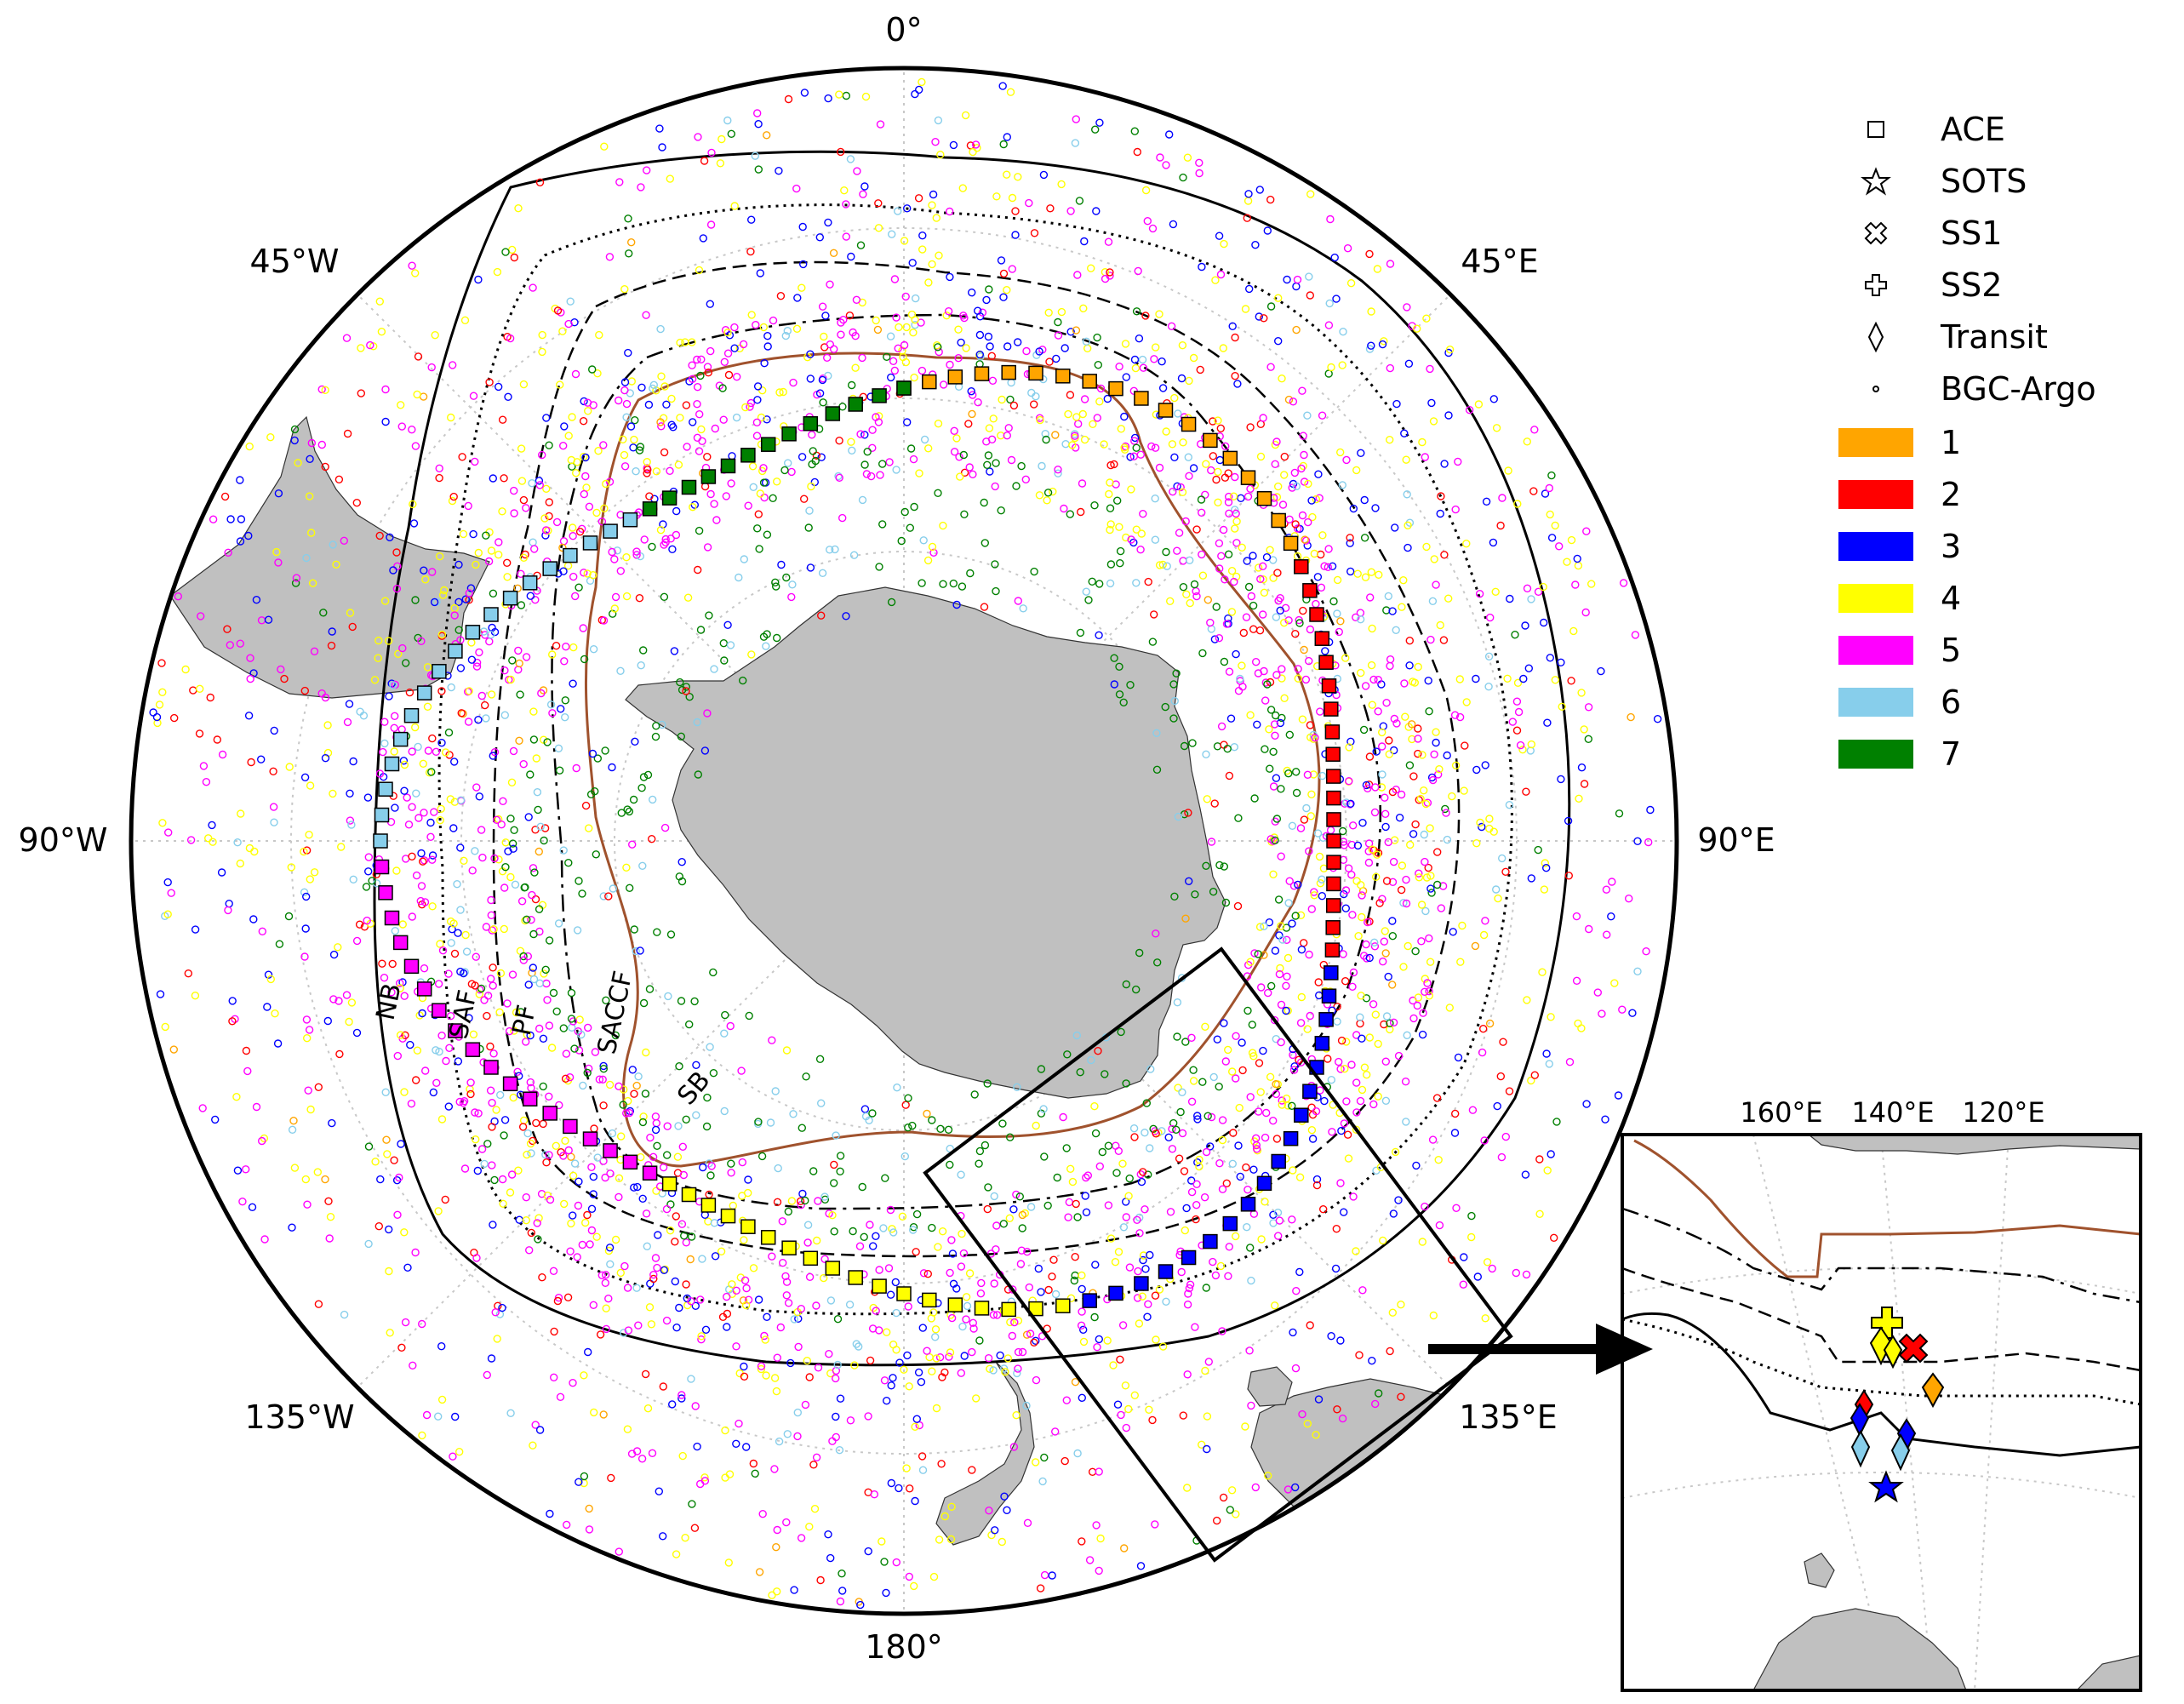  I want to click on legend-class-6: 6, so click(1899, 702).